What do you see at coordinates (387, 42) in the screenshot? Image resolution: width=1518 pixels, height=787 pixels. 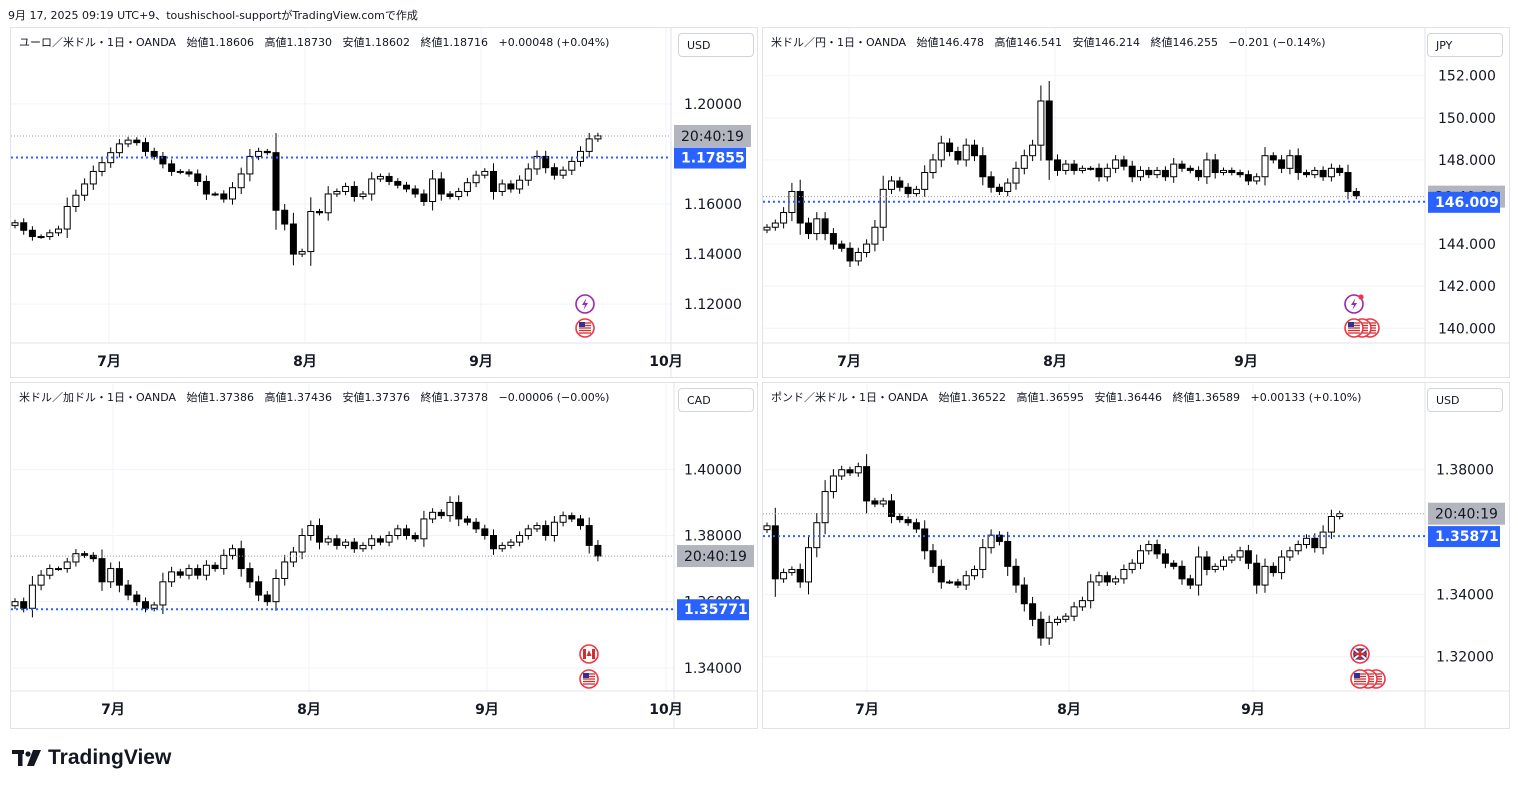 I see `low-value: 1.18602` at bounding box center [387, 42].